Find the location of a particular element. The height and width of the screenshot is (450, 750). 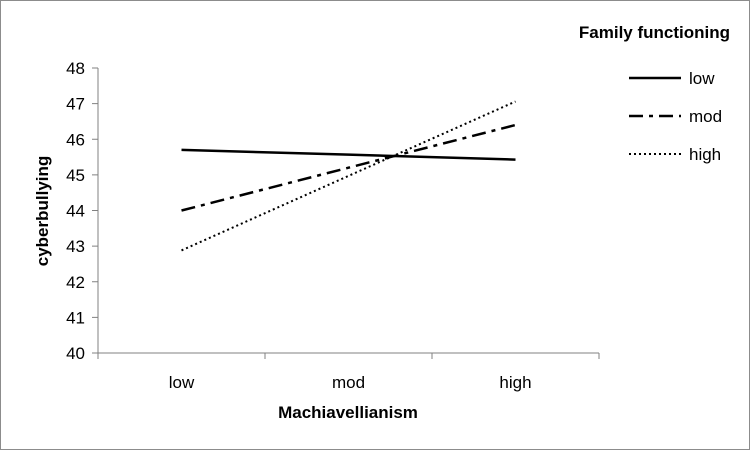

y-tick-label: 43 is located at coordinates (75, 246).